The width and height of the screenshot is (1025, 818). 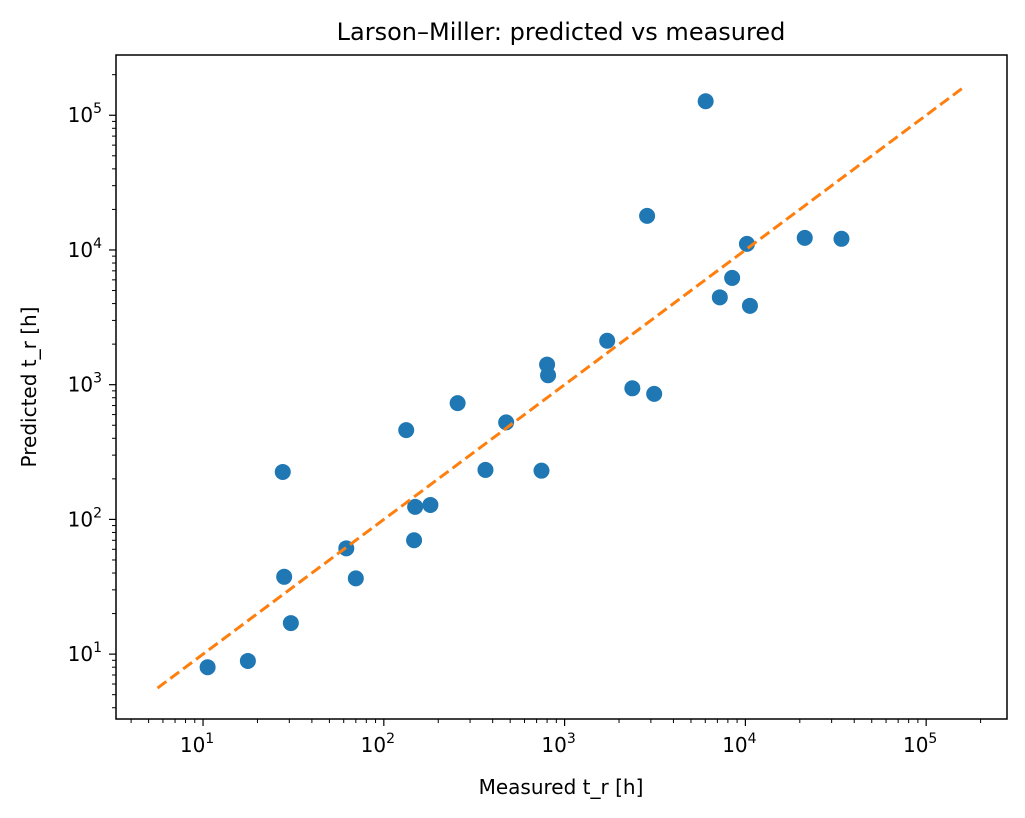 I want to click on y-tick-label-exponent: 4, so click(x=97, y=244).